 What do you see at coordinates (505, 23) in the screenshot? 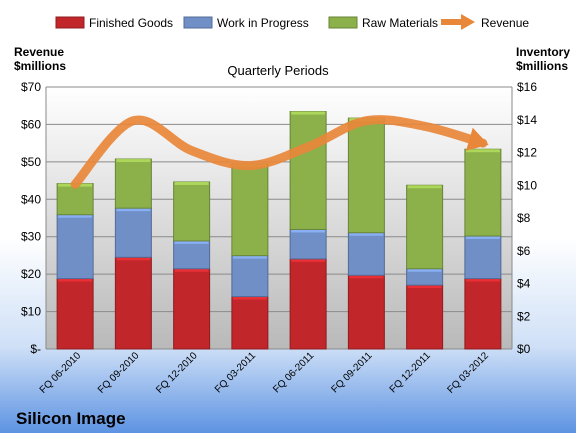
I see `legend-label: Revenue` at bounding box center [505, 23].